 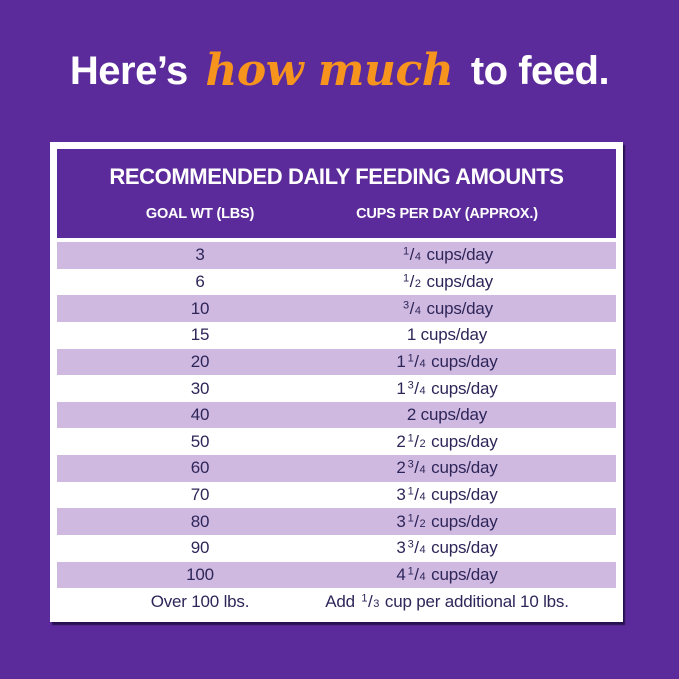 I want to click on heading-highlight: how much, so click(x=329, y=70).